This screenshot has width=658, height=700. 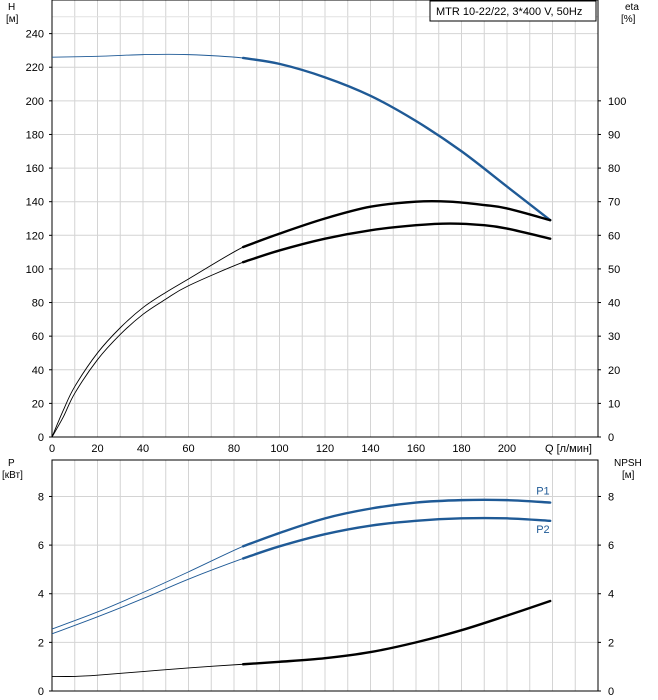 What do you see at coordinates (614, 135) in the screenshot?
I see `right-tick-label: 90` at bounding box center [614, 135].